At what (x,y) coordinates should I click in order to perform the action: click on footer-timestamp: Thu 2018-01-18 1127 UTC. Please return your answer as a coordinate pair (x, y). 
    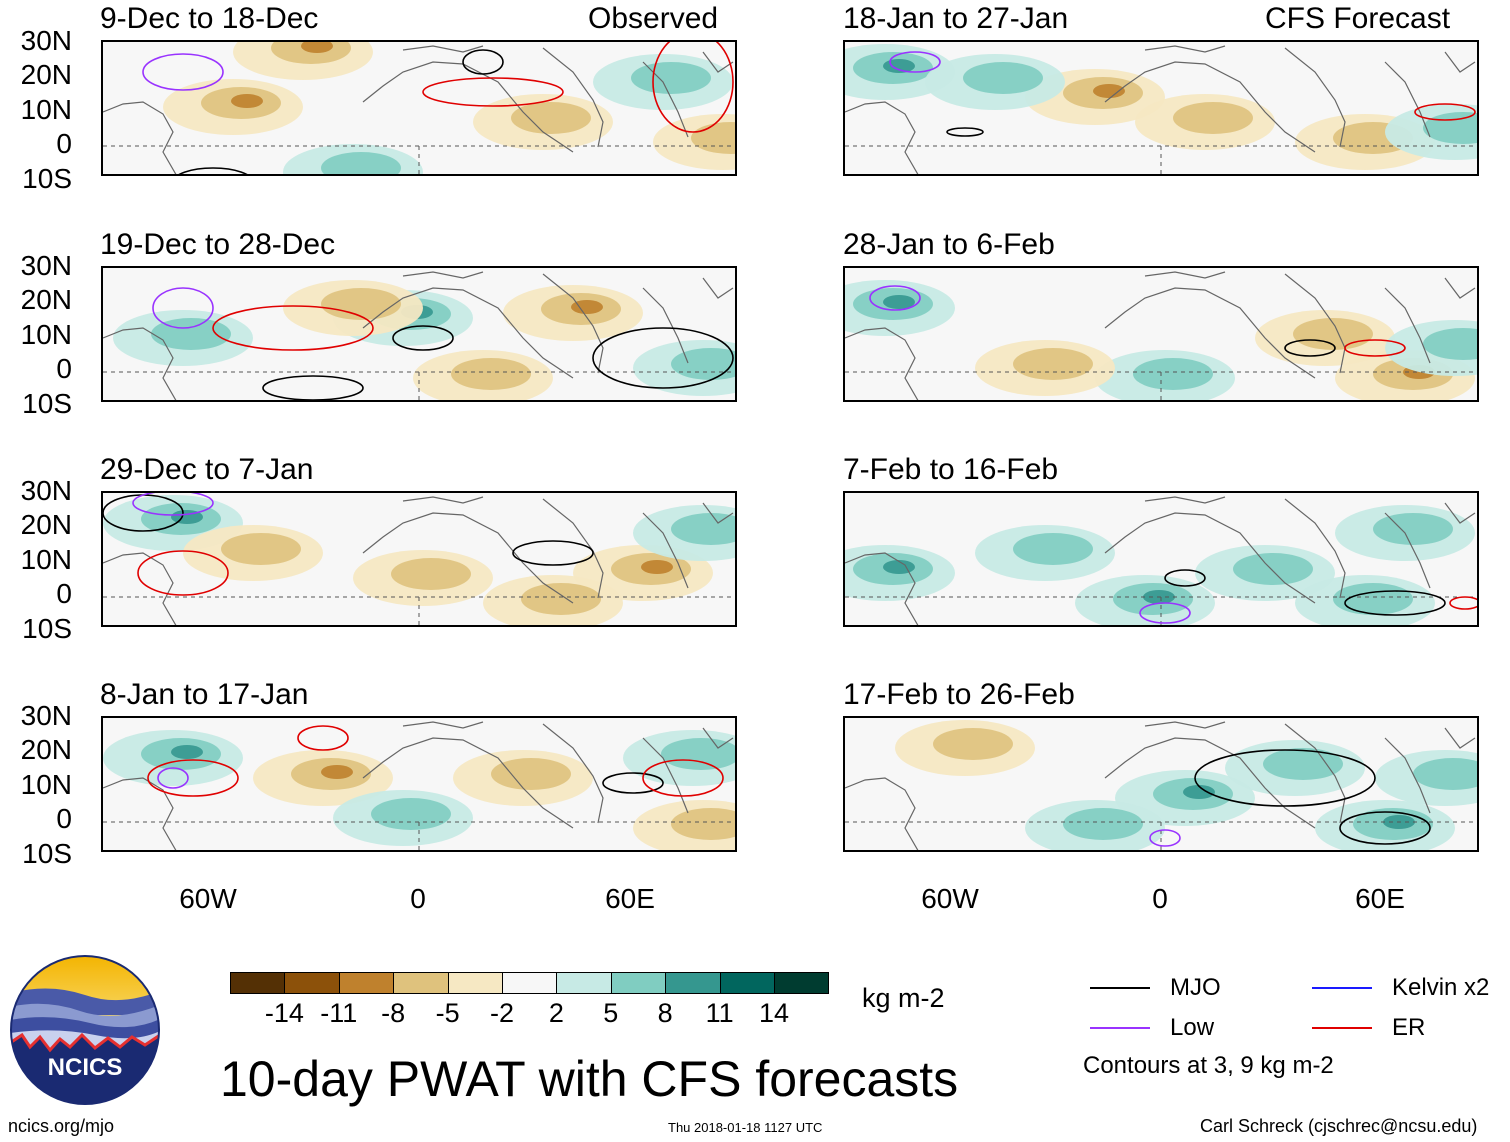
    Looking at the image, I should click on (745, 1127).